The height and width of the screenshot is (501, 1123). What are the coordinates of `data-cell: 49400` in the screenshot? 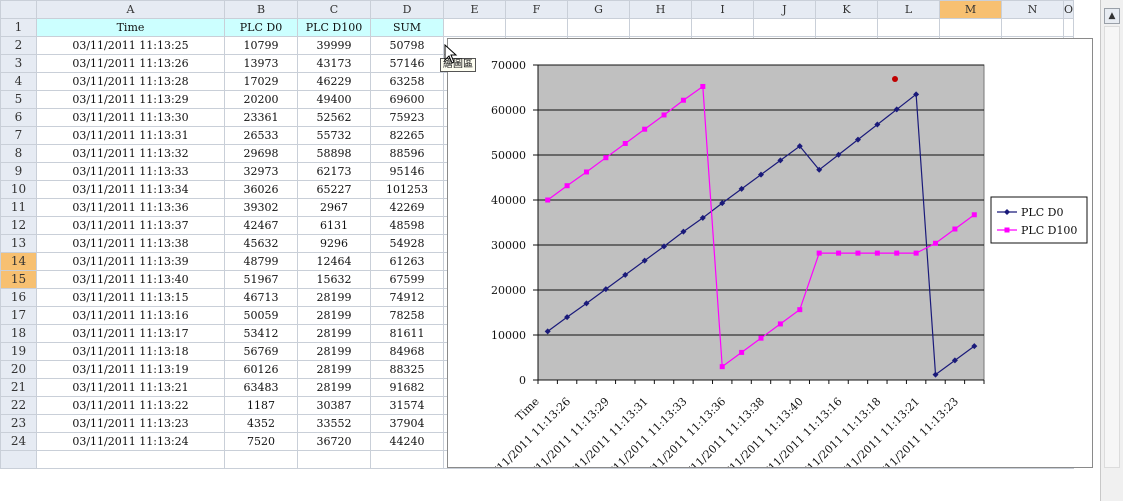 It's located at (334, 99).